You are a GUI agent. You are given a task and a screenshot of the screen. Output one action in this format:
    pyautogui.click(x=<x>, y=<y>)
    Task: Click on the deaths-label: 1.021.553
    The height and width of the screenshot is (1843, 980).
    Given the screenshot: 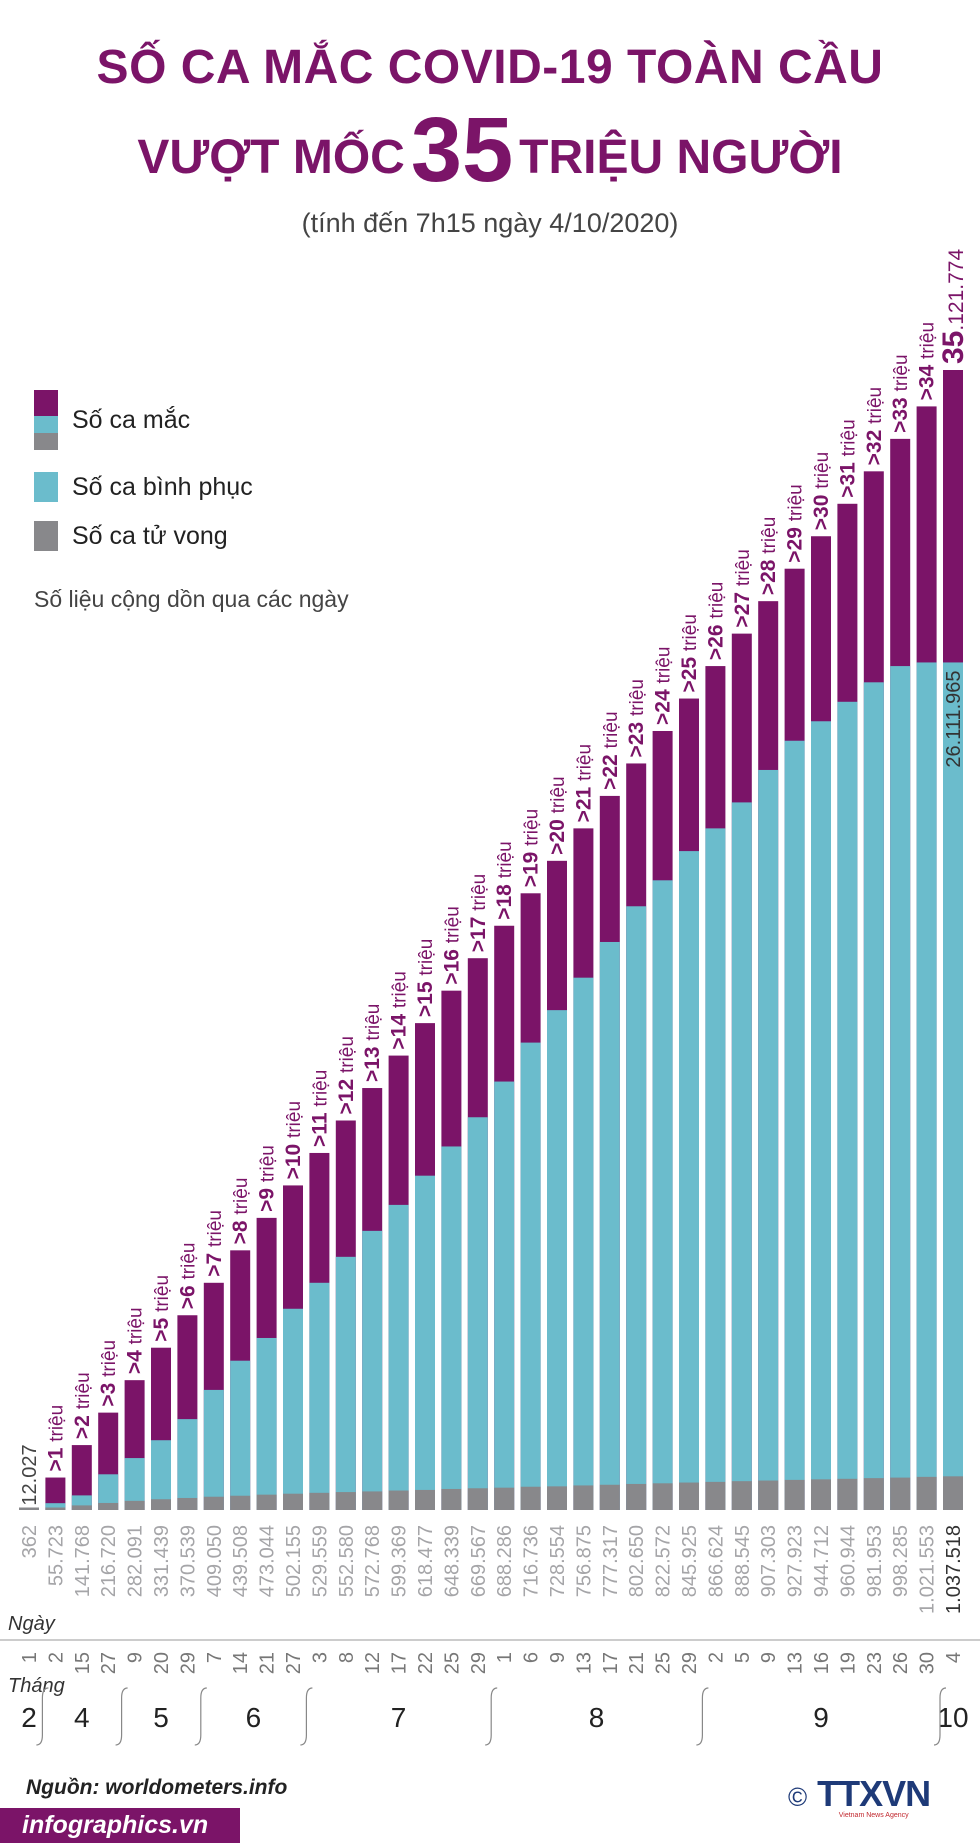 What is the action you would take?
    pyautogui.click(x=928, y=1569)
    